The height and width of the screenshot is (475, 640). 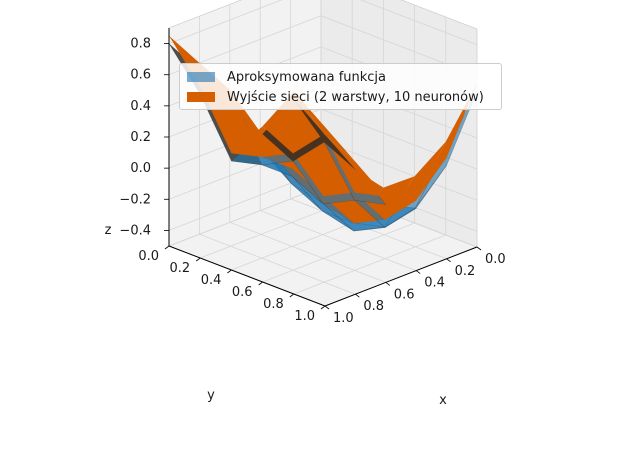 I want to click on tick-label-z-4: 0.4, so click(x=140, y=106).